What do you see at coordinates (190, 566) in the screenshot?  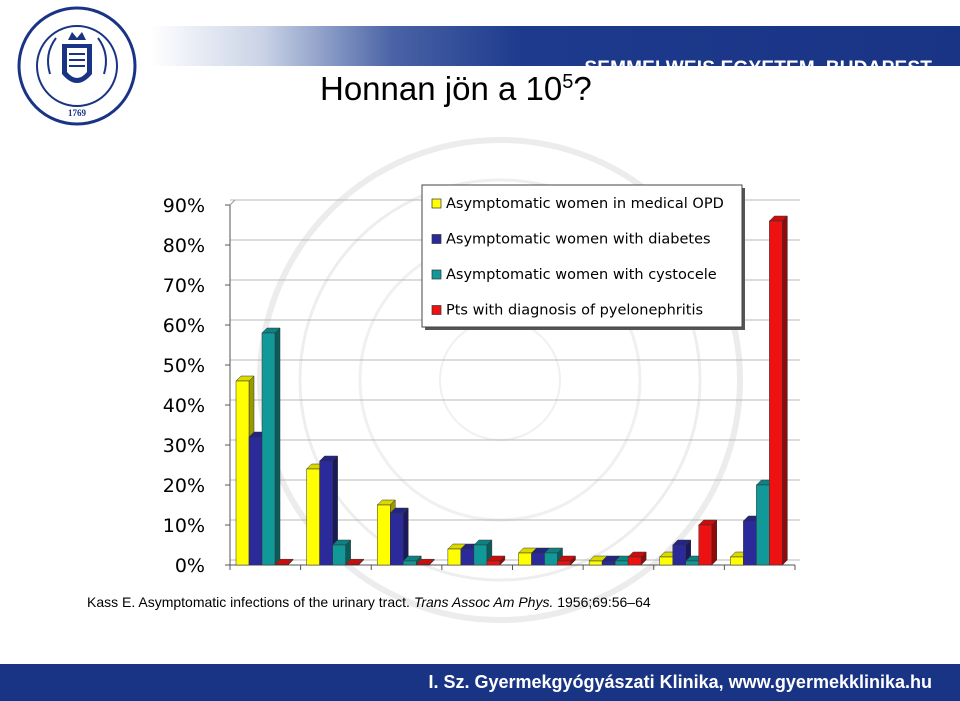 I see `y-tick-label: 0%` at bounding box center [190, 566].